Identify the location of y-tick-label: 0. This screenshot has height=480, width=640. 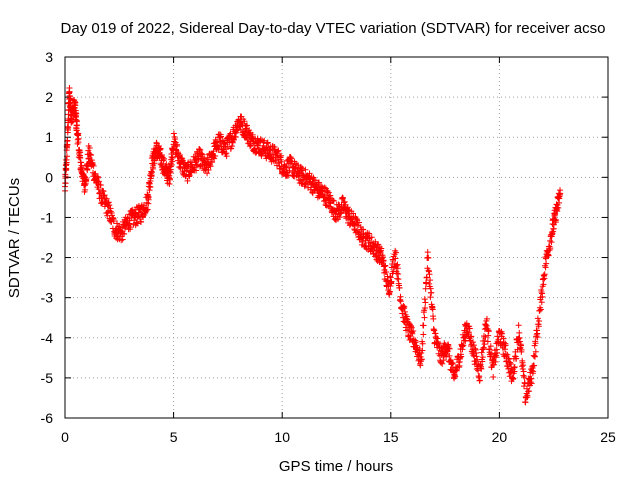
(49, 177).